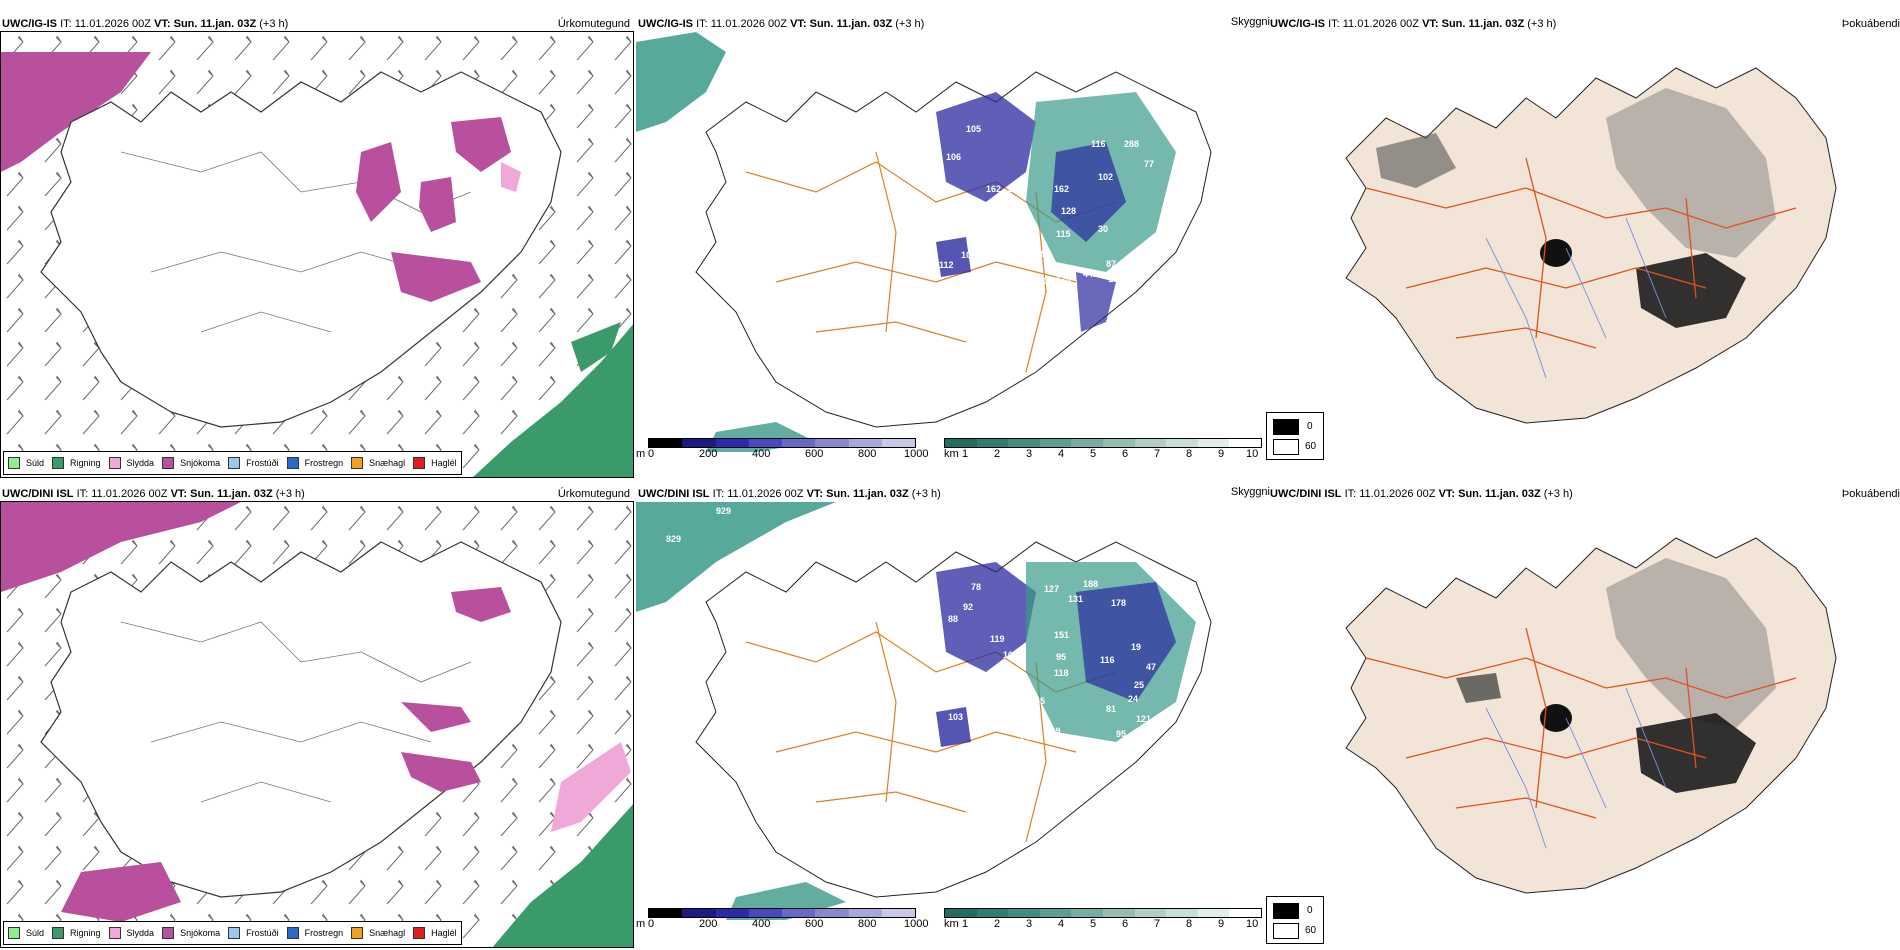 The height and width of the screenshot is (950, 1900). Describe the element at coordinates (1311, 446) in the screenshot. I see `fog-tick: 60` at that location.